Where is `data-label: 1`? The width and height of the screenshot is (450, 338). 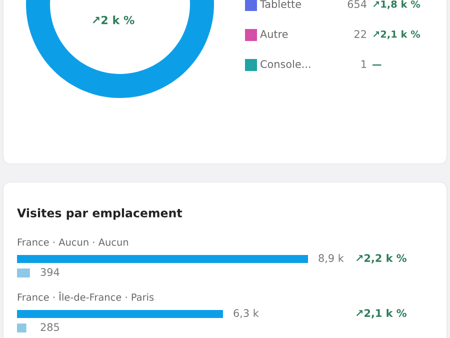
data-label: 1 is located at coordinates (364, 64).